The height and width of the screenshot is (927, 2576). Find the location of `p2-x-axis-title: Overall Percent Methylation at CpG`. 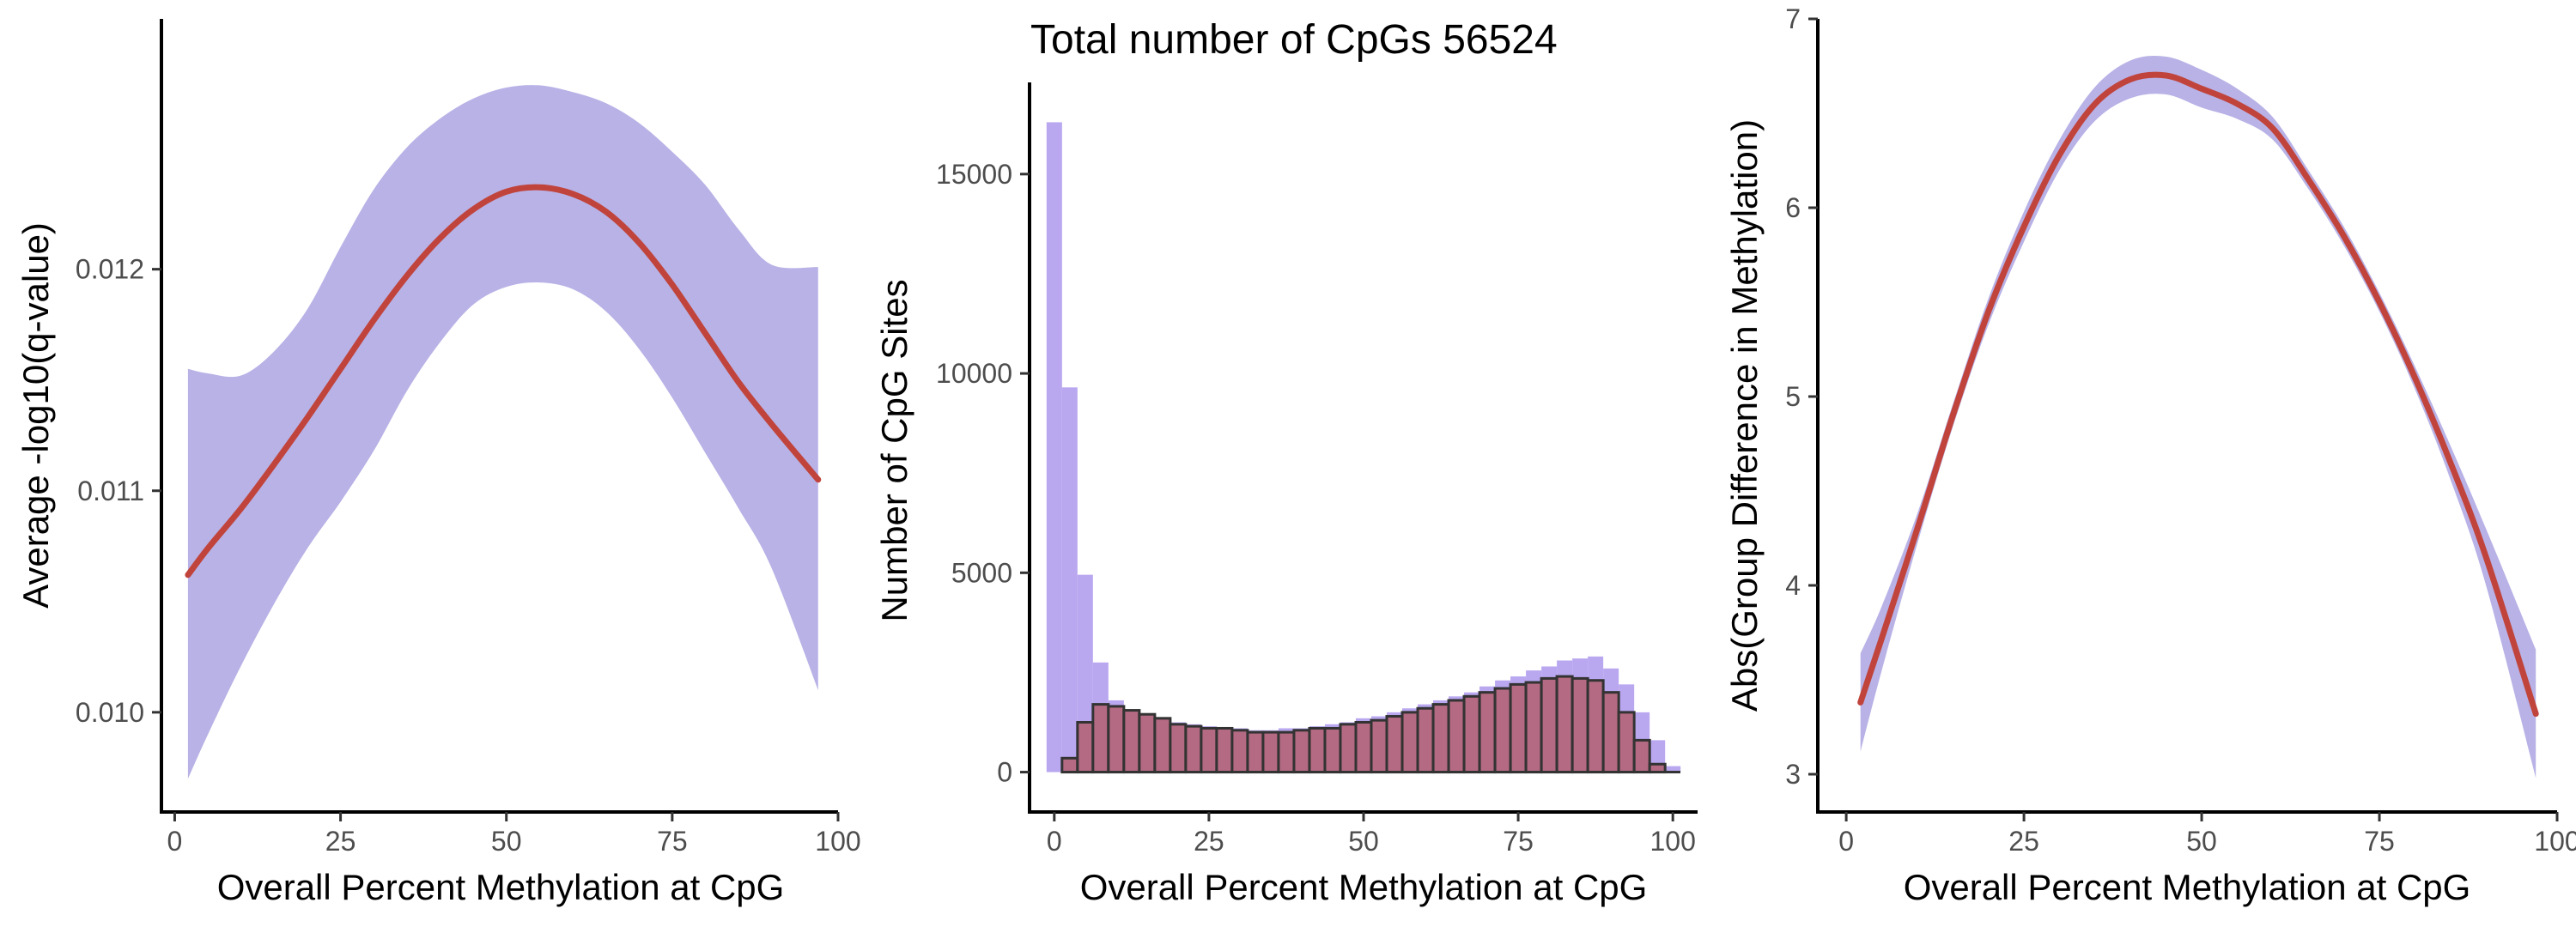

p2-x-axis-title: Overall Percent Methylation at CpG is located at coordinates (1364, 887).